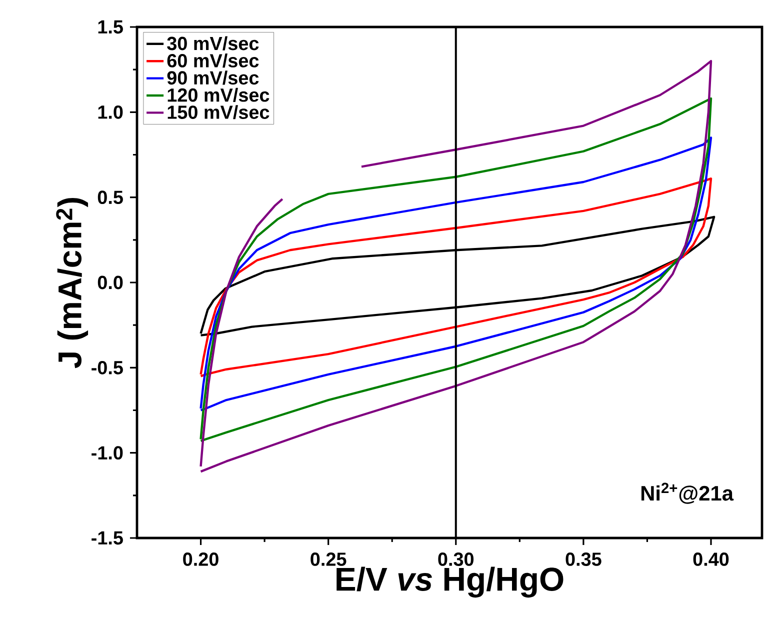 The width and height of the screenshot is (765, 634). What do you see at coordinates (584, 559) in the screenshot?
I see `x-tick-label: 0.35` at bounding box center [584, 559].